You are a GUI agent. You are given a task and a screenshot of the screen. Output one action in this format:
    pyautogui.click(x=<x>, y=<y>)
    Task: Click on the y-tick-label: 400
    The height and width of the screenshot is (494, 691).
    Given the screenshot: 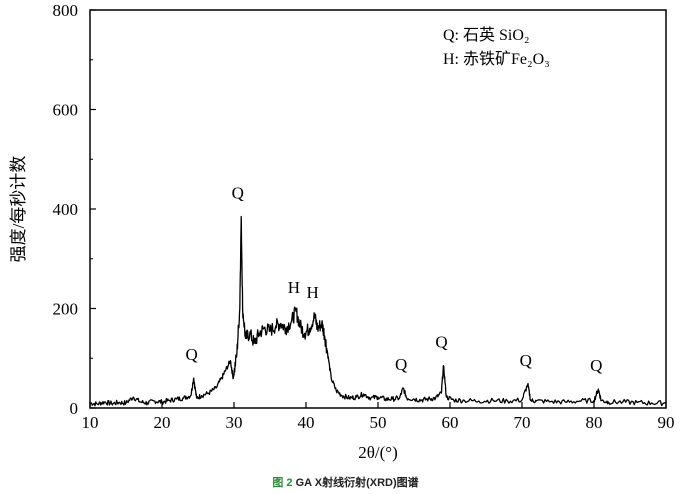 What is the action you would take?
    pyautogui.click(x=66, y=209)
    